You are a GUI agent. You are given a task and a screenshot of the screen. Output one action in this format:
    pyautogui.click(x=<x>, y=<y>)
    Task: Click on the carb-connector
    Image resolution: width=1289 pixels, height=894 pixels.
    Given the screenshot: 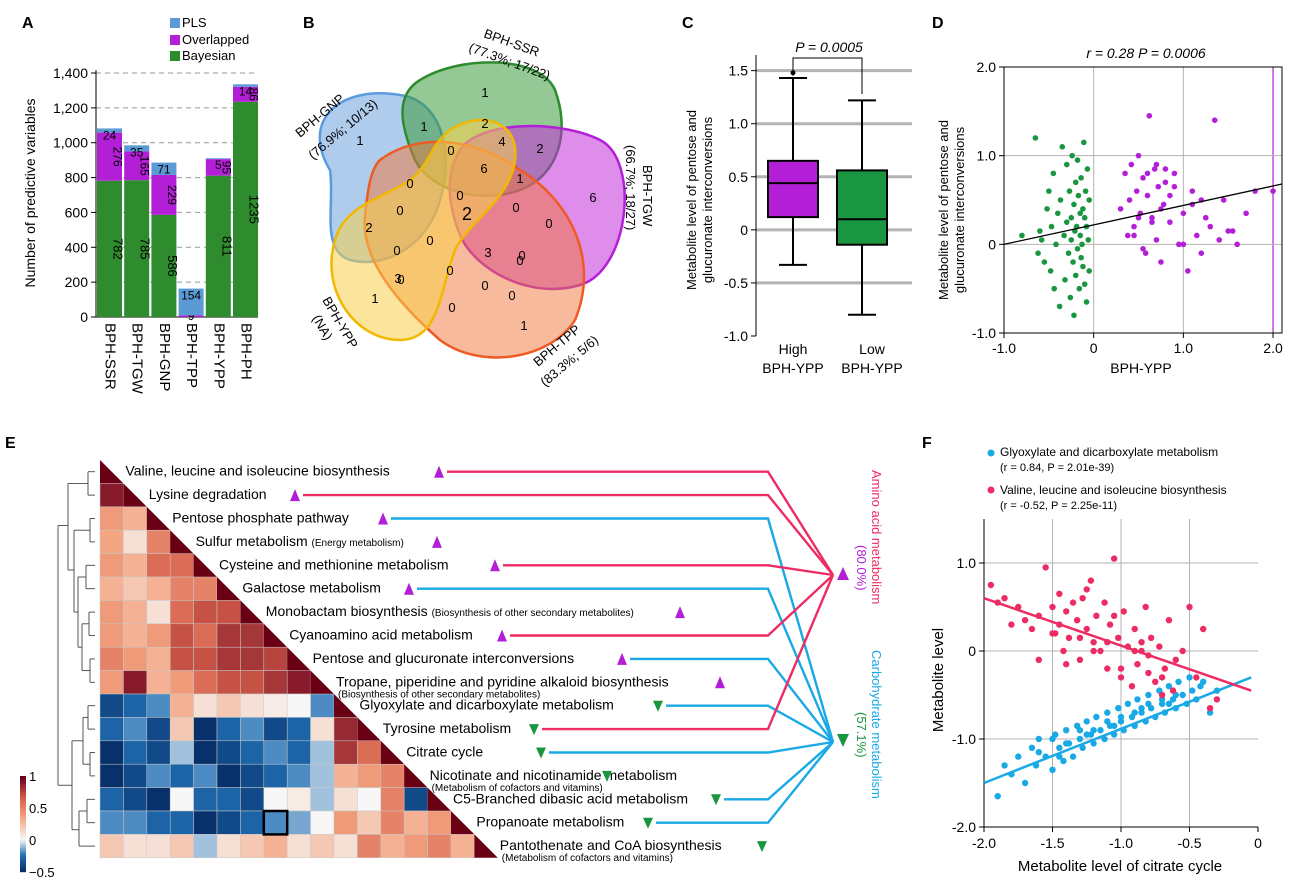 What is the action you would take?
    pyautogui.click(x=745, y=782)
    